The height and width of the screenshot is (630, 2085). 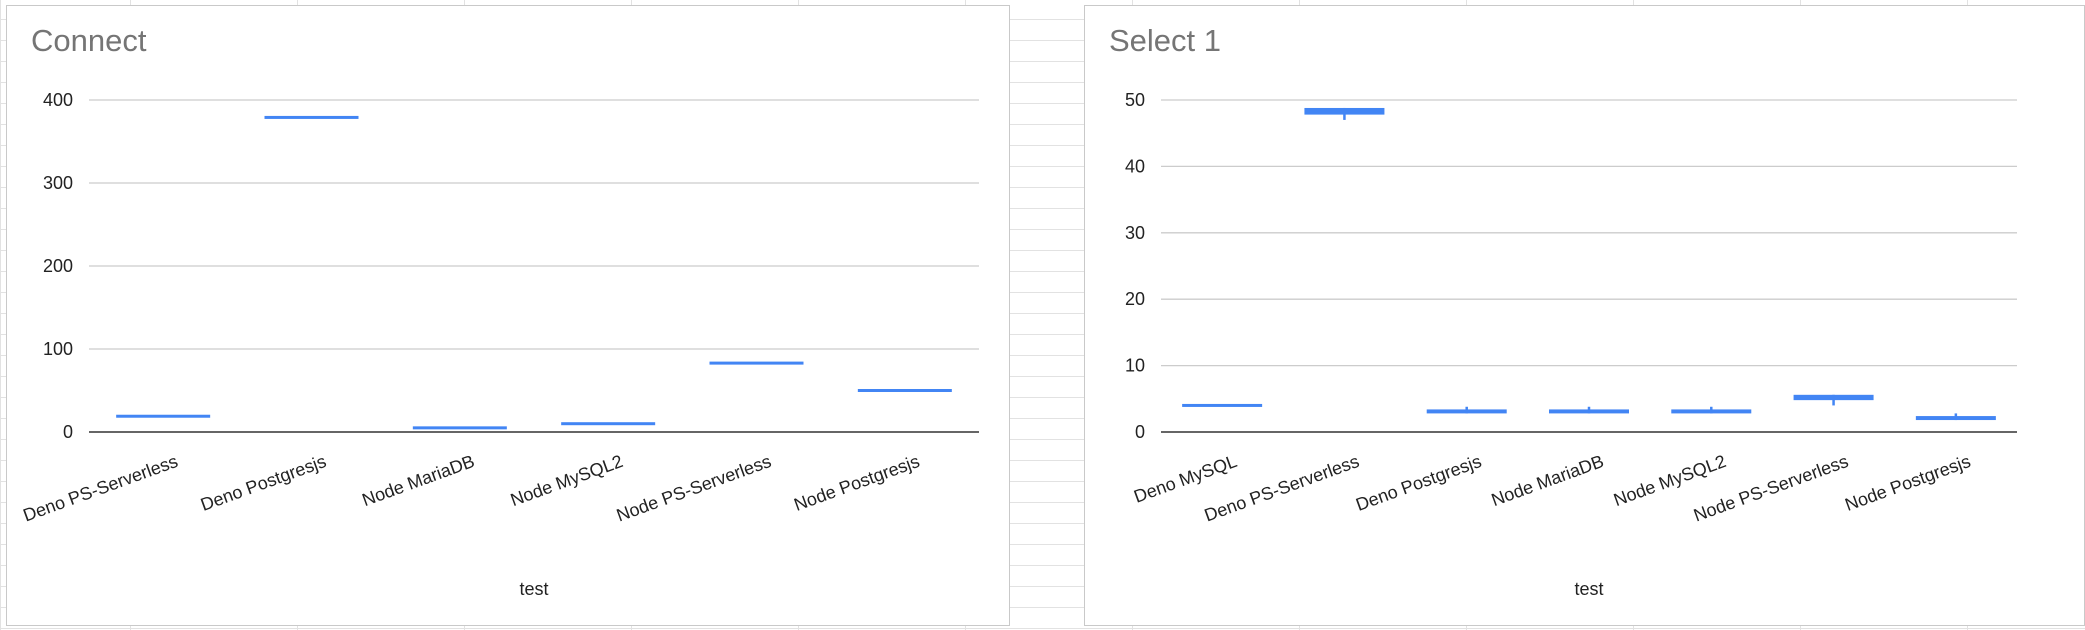 I want to click on y-tick-label: 10, so click(x=1135, y=366).